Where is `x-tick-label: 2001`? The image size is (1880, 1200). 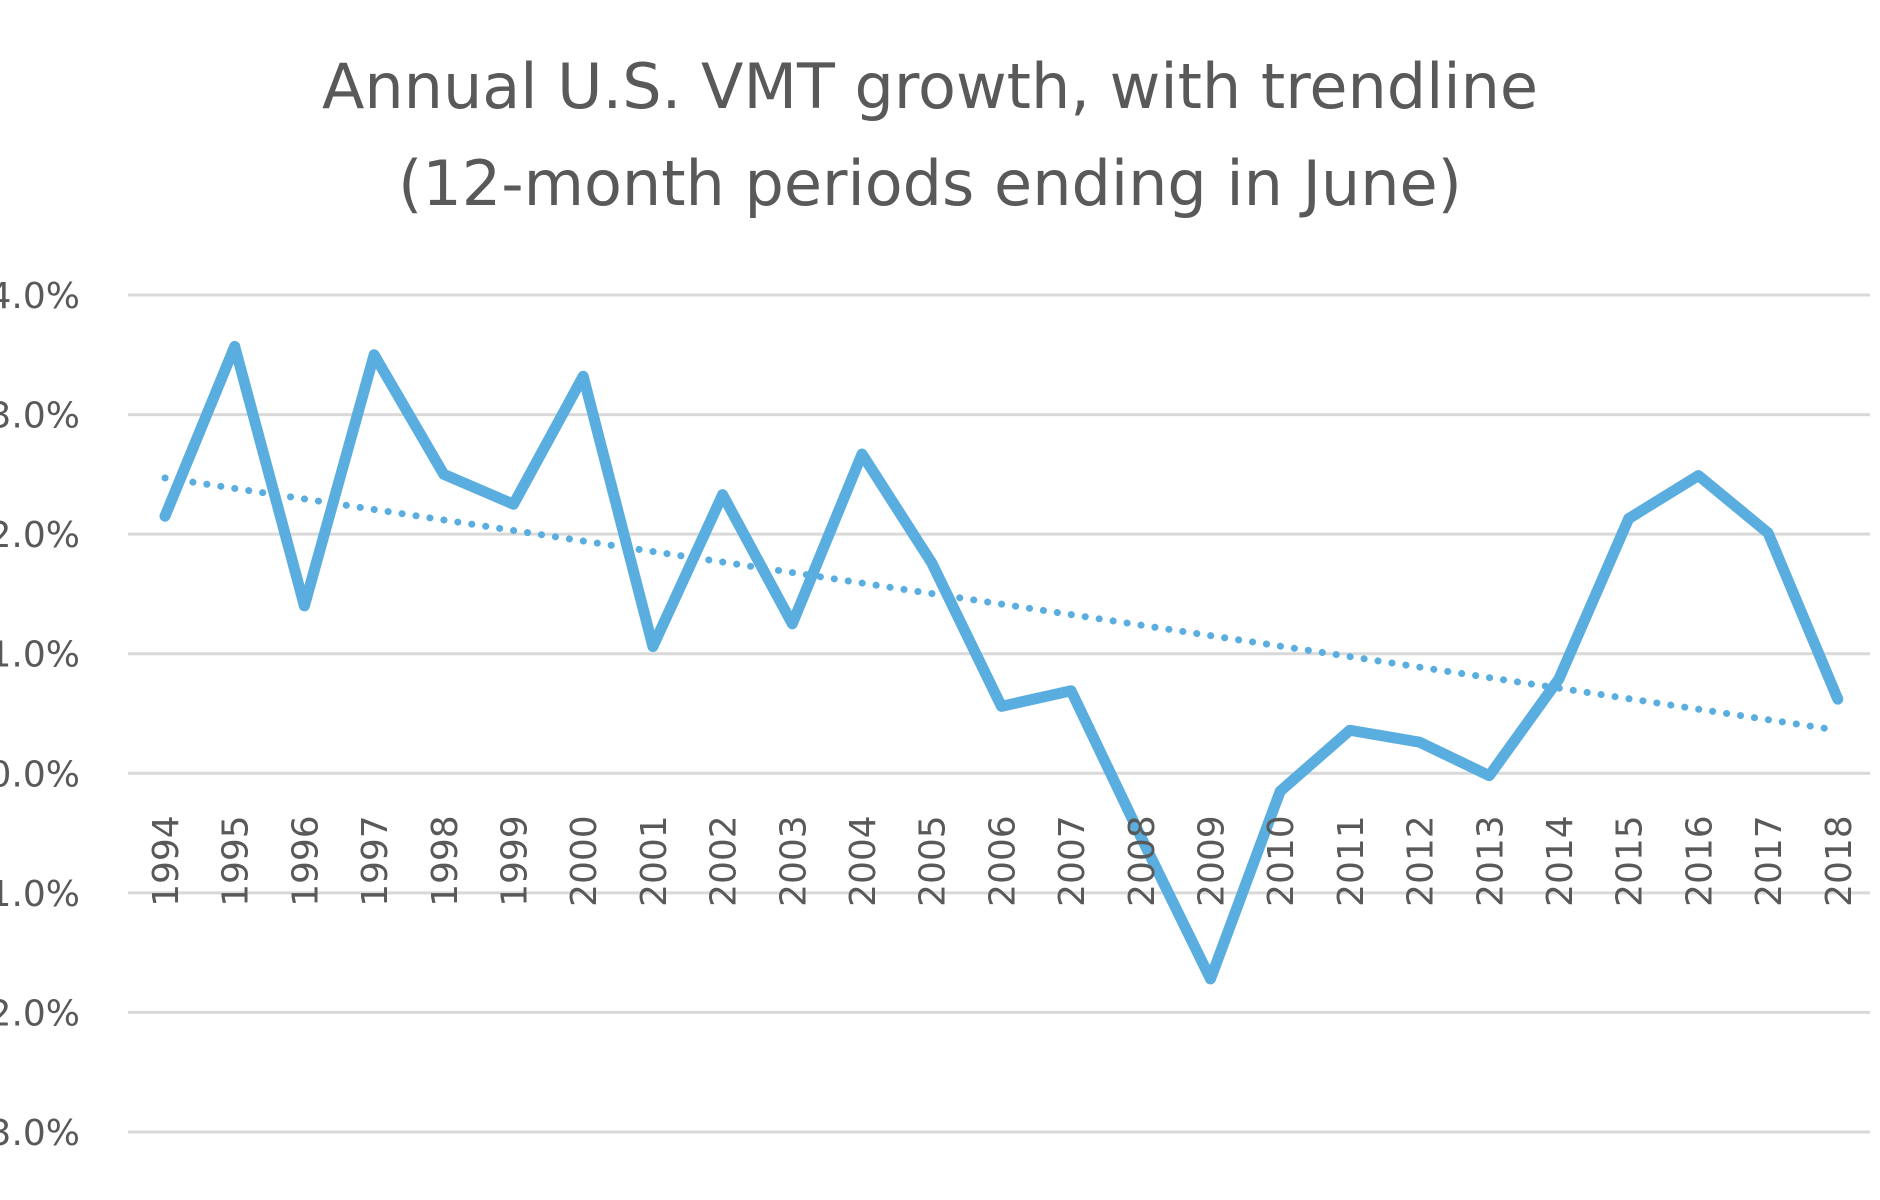 x-tick-label: 2001 is located at coordinates (654, 861).